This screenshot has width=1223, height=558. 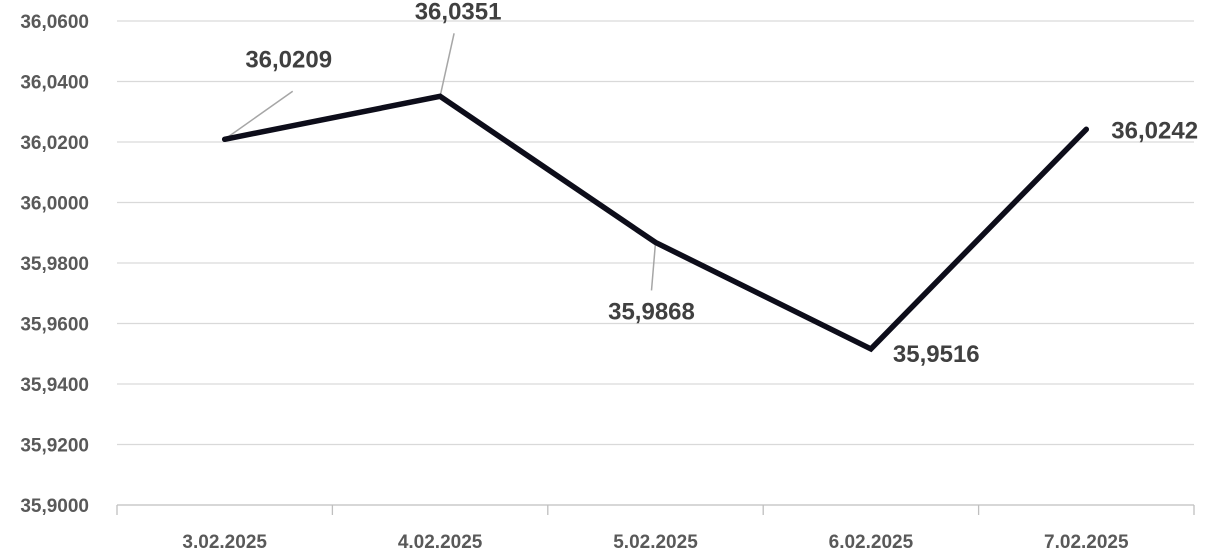 I want to click on x-tick-label: 6.02.2025, so click(x=871, y=542).